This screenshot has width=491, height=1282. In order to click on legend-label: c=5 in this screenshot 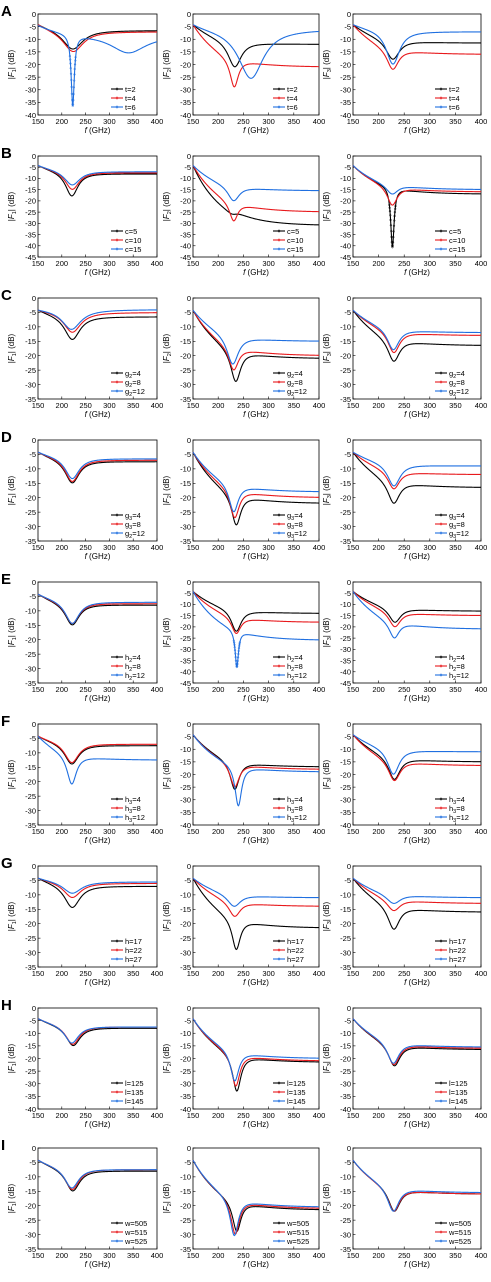, I will do `click(455, 231)`.